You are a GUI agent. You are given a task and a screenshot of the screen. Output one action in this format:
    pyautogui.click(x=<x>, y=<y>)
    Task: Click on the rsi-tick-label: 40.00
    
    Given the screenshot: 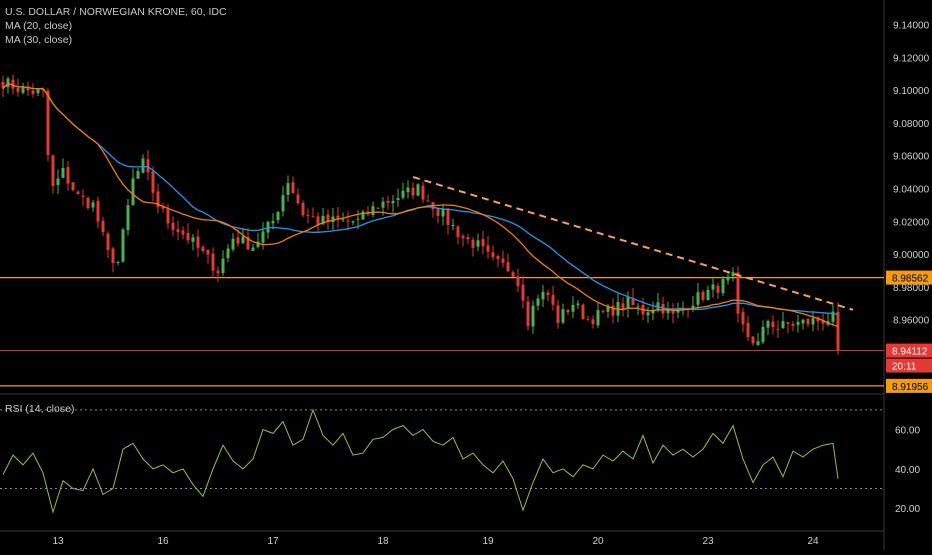 What is the action you would take?
    pyautogui.click(x=907, y=470)
    